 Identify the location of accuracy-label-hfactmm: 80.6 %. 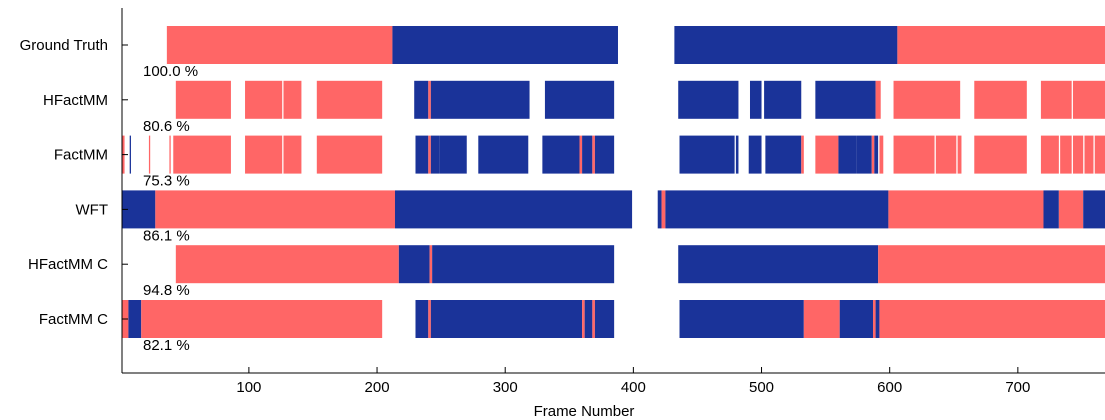
(166, 126).